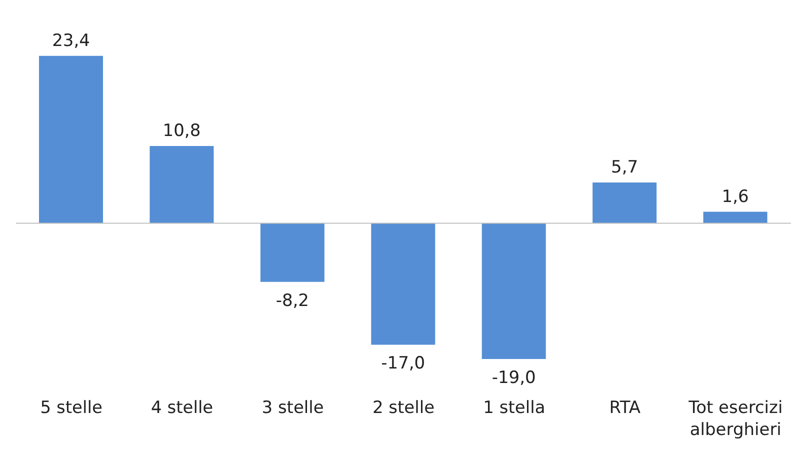 Image resolution: width=807 pixels, height=467 pixels. What do you see at coordinates (735, 196) in the screenshot?
I see `data-label: 1,6` at bounding box center [735, 196].